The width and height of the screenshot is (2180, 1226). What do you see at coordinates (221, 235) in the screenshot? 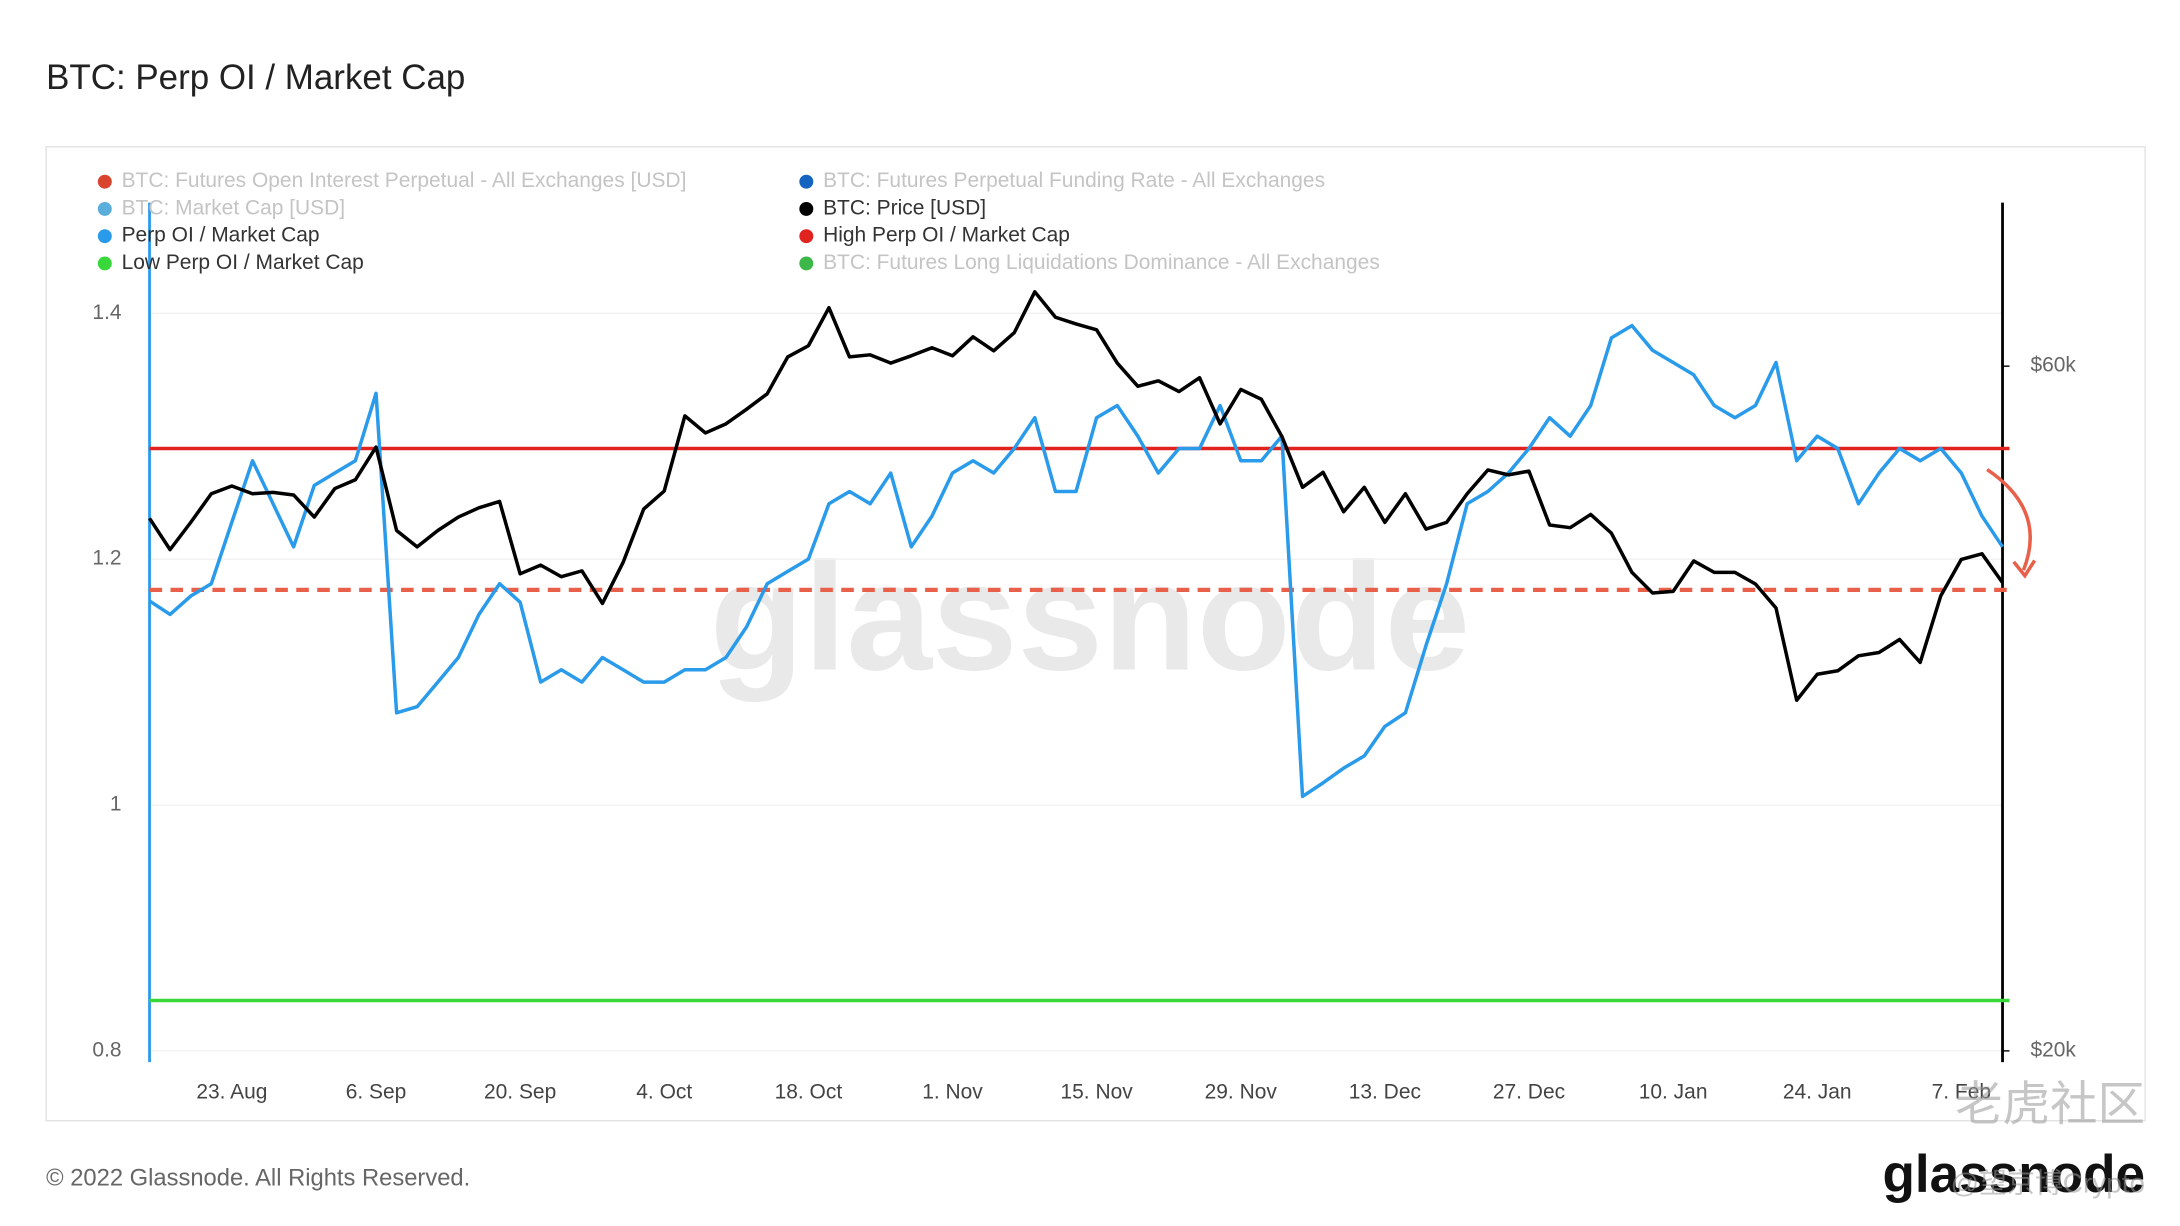
I see `legend-label: Perp OI / Market Cap` at bounding box center [221, 235].